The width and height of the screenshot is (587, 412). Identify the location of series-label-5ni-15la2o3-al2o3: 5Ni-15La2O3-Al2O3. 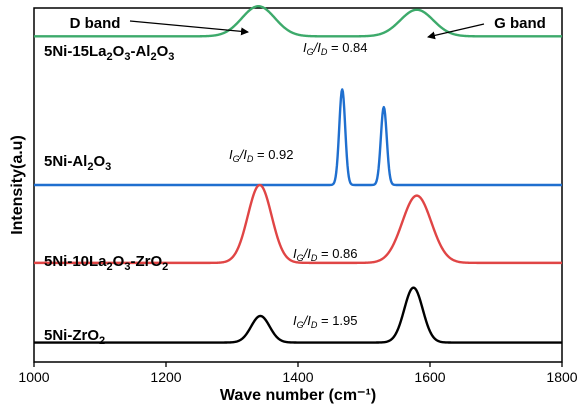
(109, 53).